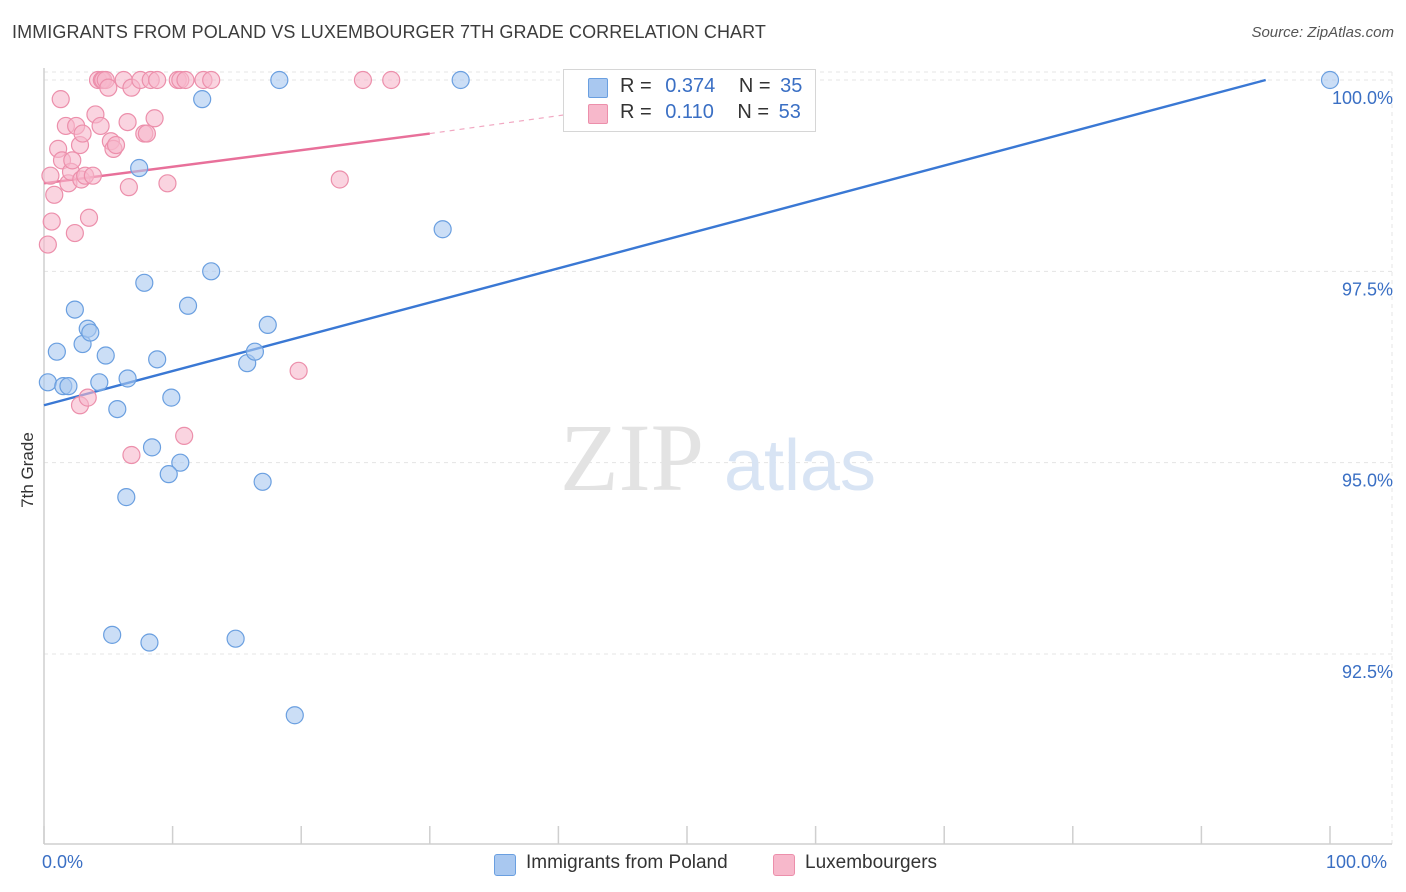 The image size is (1406, 892). I want to click on y-tick-label: 95.0%, so click(1367, 481).